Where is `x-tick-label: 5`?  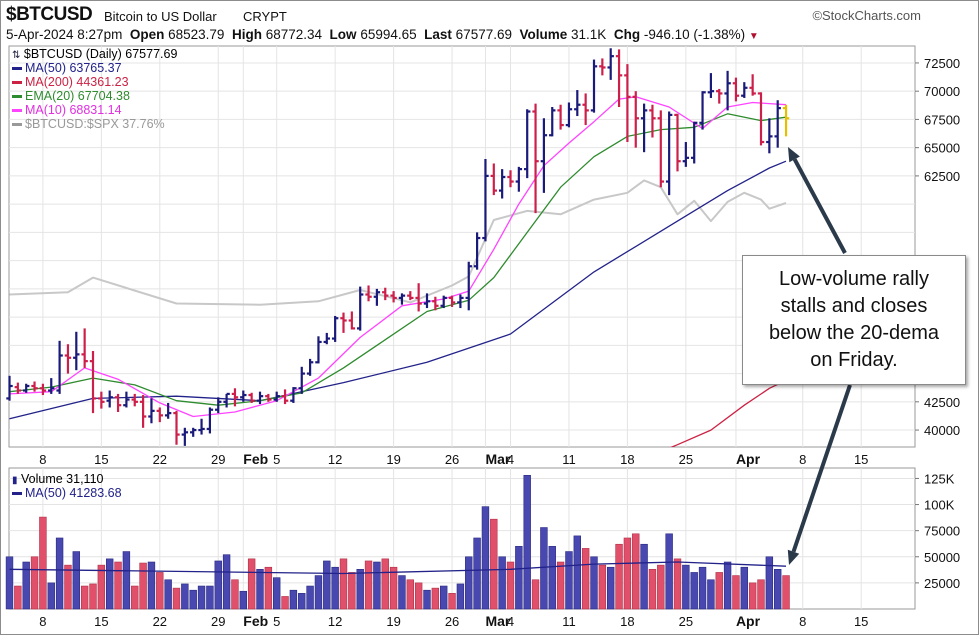 x-tick-label: 5 is located at coordinates (276, 459).